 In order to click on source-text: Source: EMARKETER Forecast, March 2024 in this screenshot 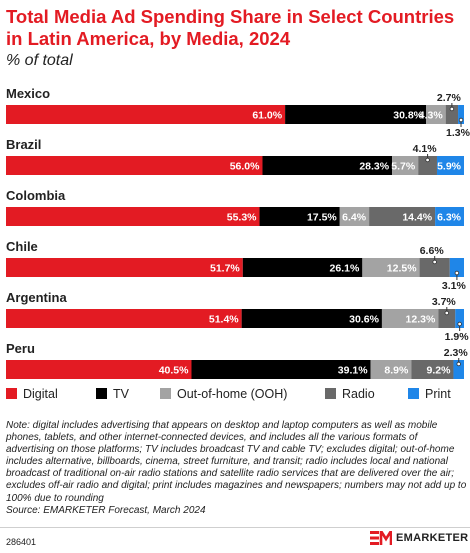, I will do `click(106, 510)`.